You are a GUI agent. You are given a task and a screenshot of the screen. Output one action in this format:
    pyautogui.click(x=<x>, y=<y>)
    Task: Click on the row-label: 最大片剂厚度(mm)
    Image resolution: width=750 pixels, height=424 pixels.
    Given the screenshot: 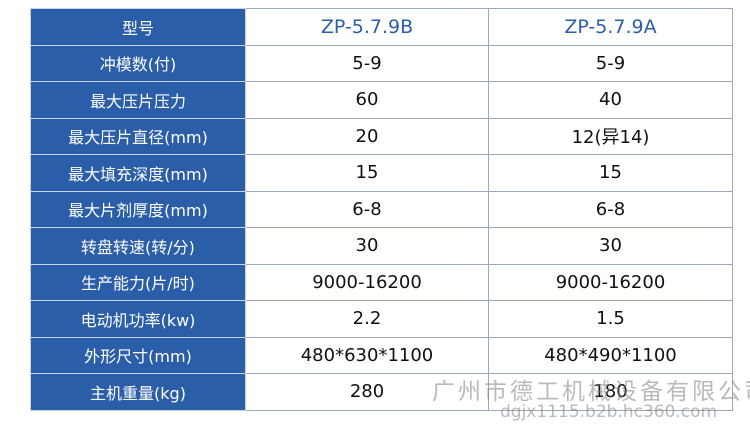 What is the action you would take?
    pyautogui.click(x=138, y=209)
    